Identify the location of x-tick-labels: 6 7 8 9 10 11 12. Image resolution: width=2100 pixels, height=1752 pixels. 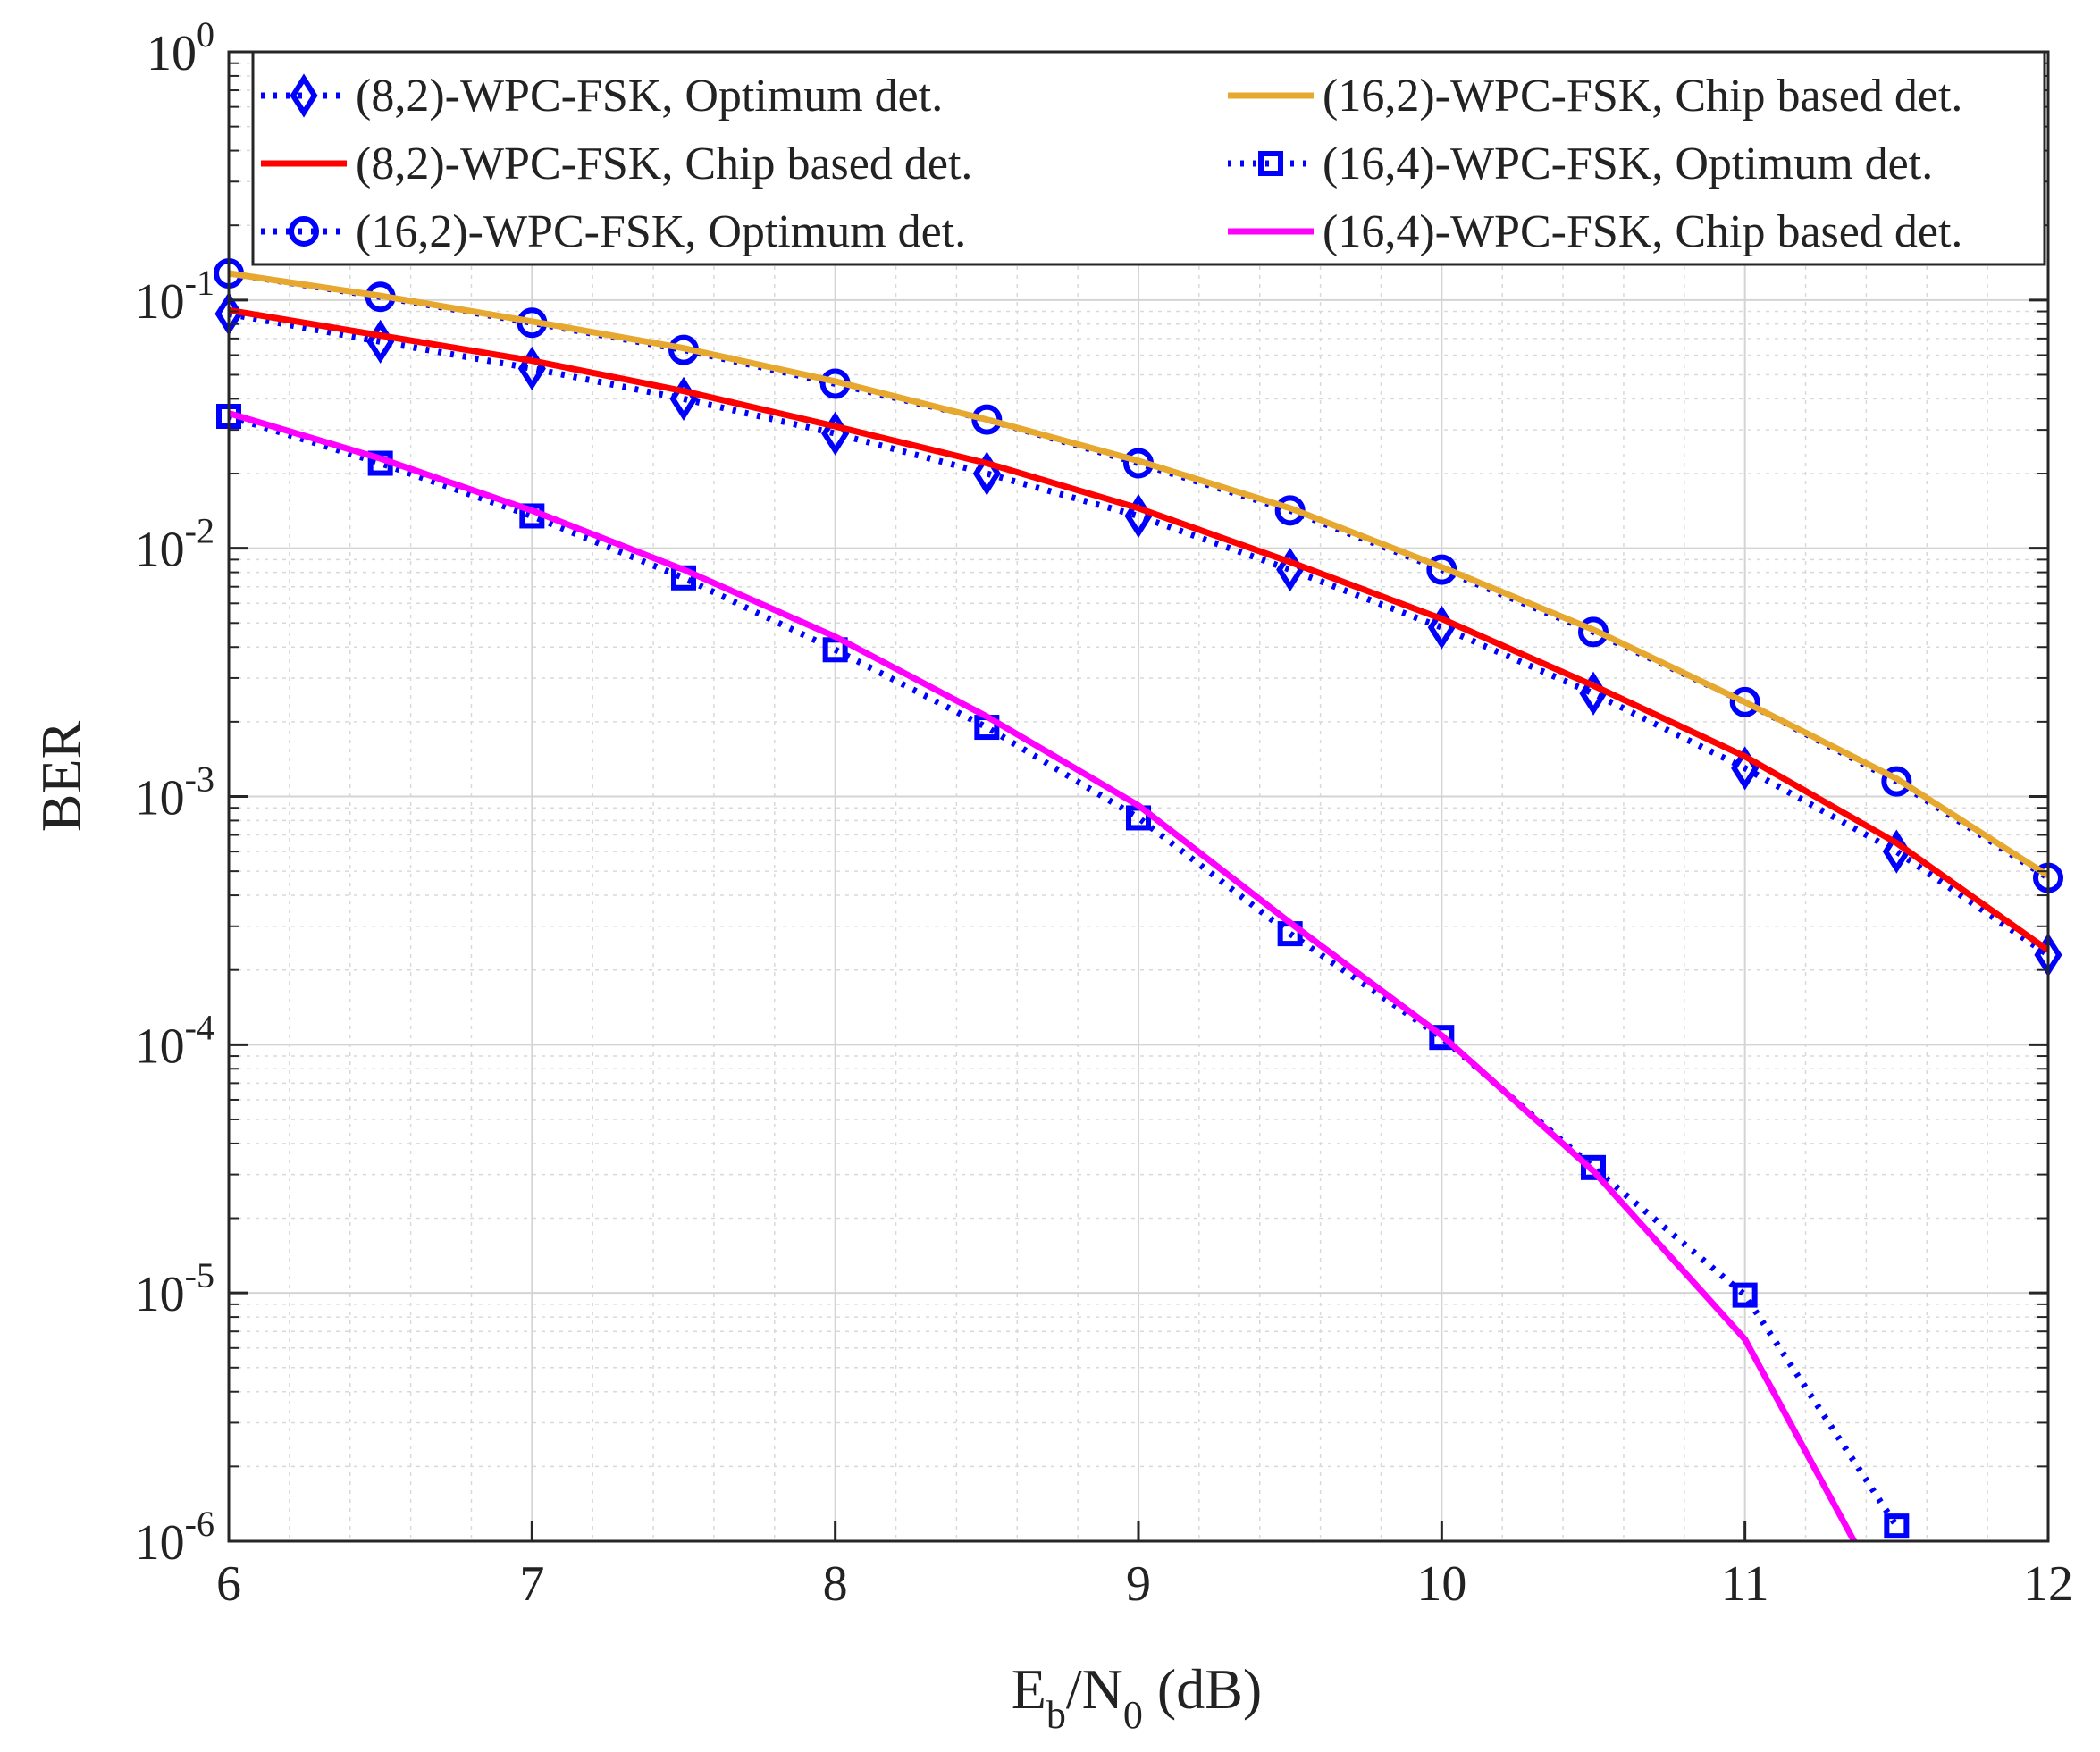
(1144, 1584).